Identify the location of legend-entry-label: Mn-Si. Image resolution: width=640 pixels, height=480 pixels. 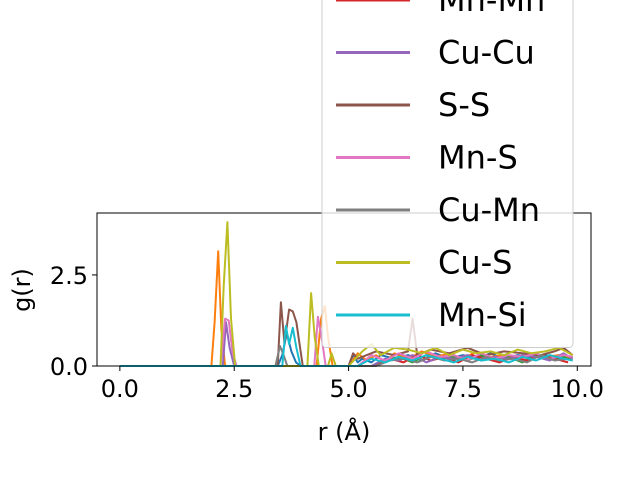
(482, 315).